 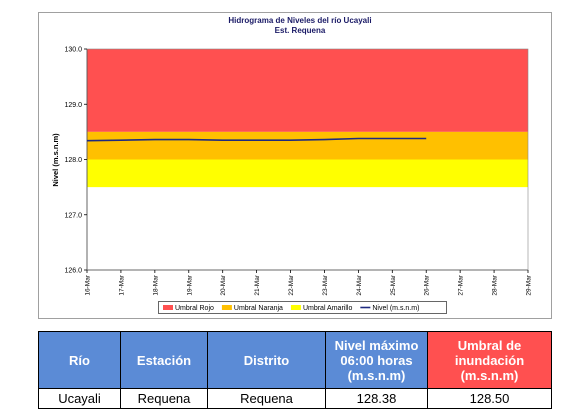 I want to click on x-tick-label: 22-Mar, so click(x=291, y=284).